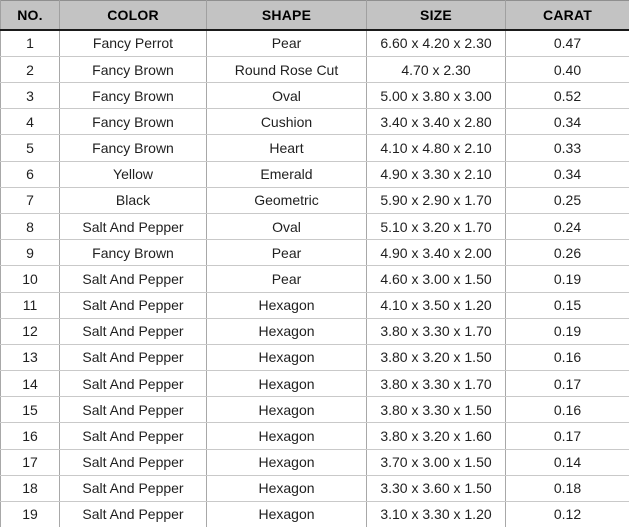 The width and height of the screenshot is (629, 527). Describe the element at coordinates (567, 43) in the screenshot. I see `cell-carat: 0.47` at that location.